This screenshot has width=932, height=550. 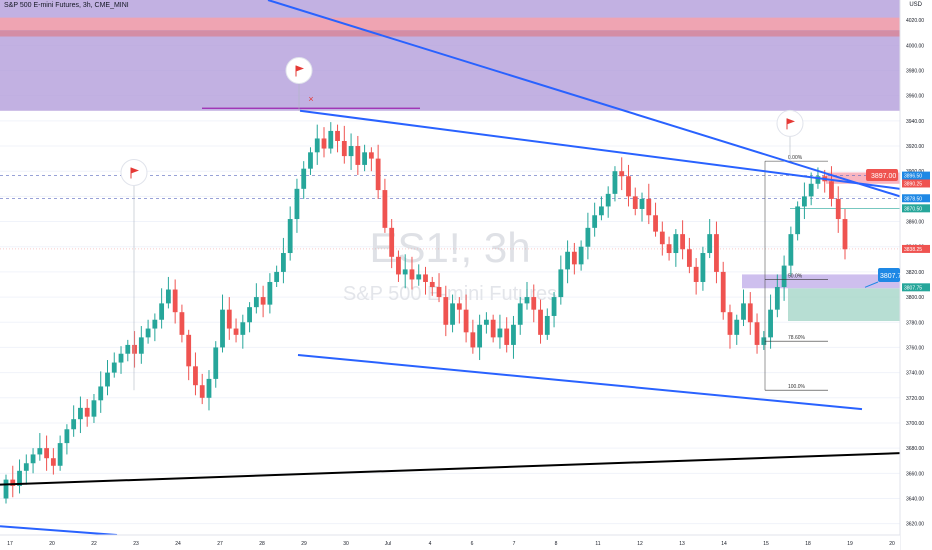 What do you see at coordinates (556, 544) in the screenshot?
I see `time-tick-label: 8` at bounding box center [556, 544].